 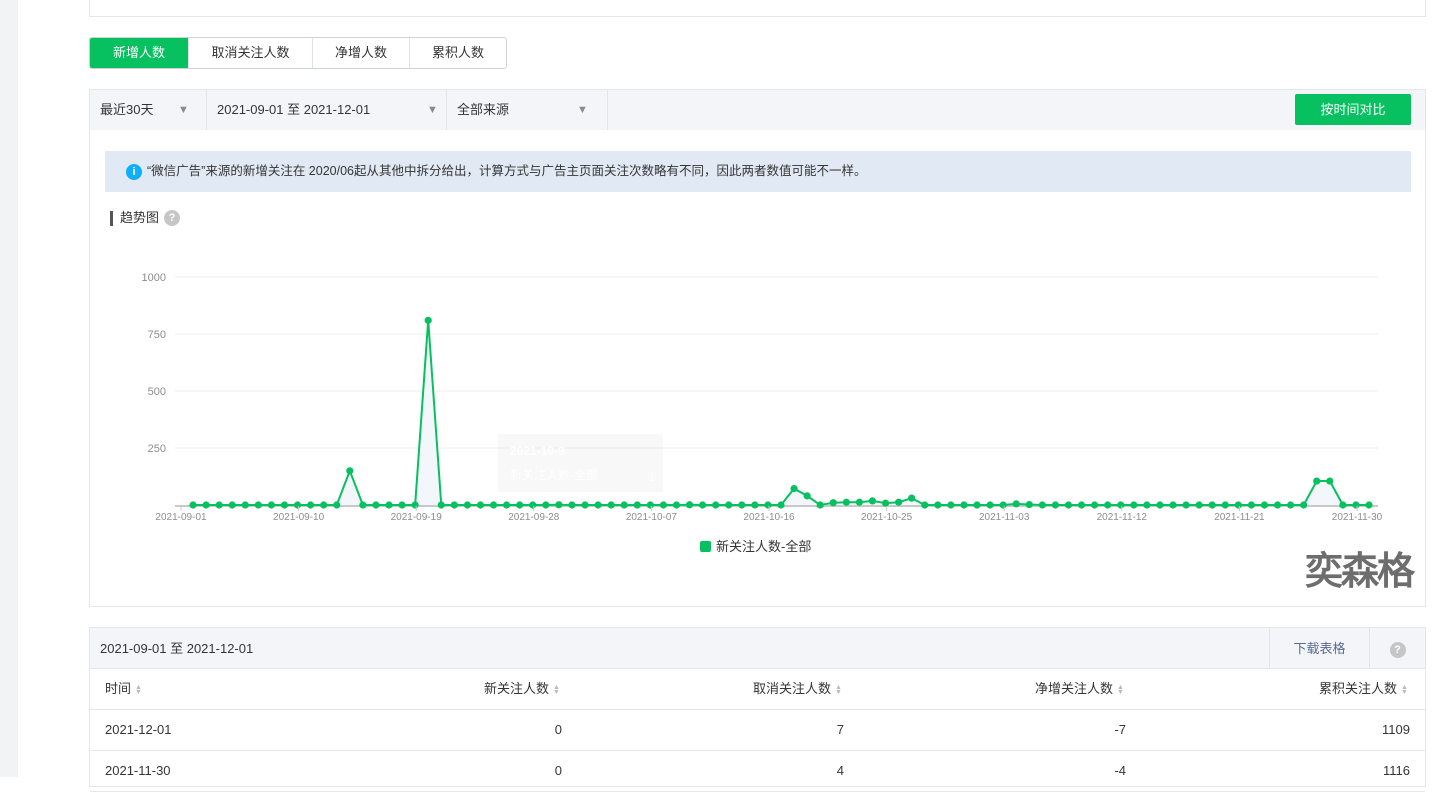 I want to click on table-cell: 1116, so click(x=1396, y=771).